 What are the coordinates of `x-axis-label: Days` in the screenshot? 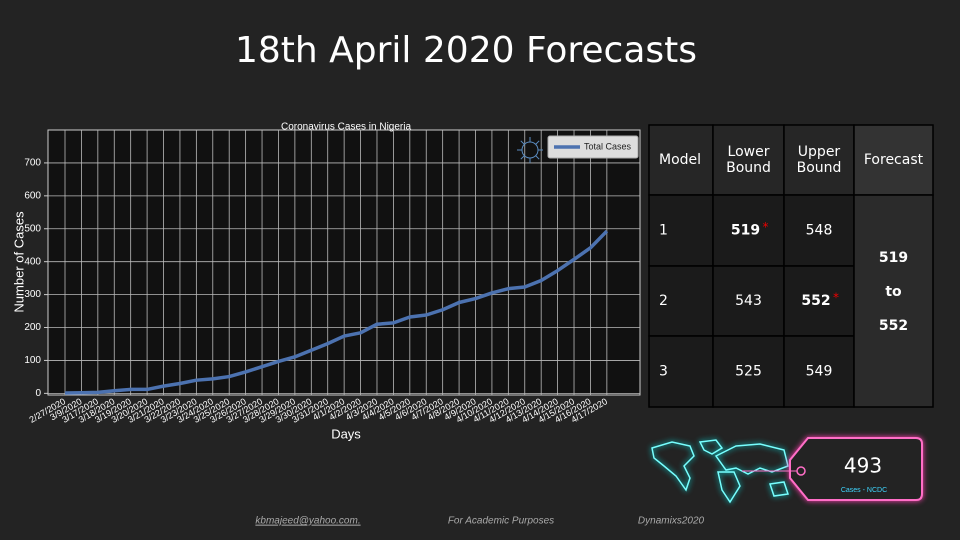 It's located at (346, 433).